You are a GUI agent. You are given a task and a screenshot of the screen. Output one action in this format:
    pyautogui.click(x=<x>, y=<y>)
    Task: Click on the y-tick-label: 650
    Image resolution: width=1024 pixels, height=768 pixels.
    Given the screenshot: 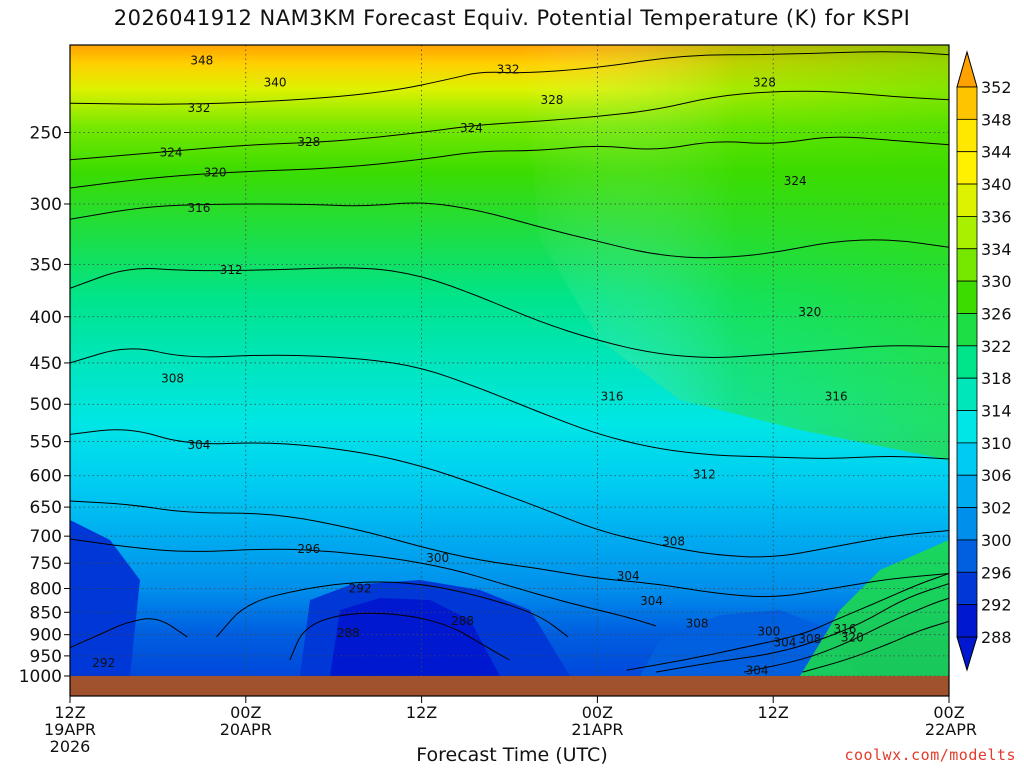 What is the action you would take?
    pyautogui.click(x=46, y=508)
    